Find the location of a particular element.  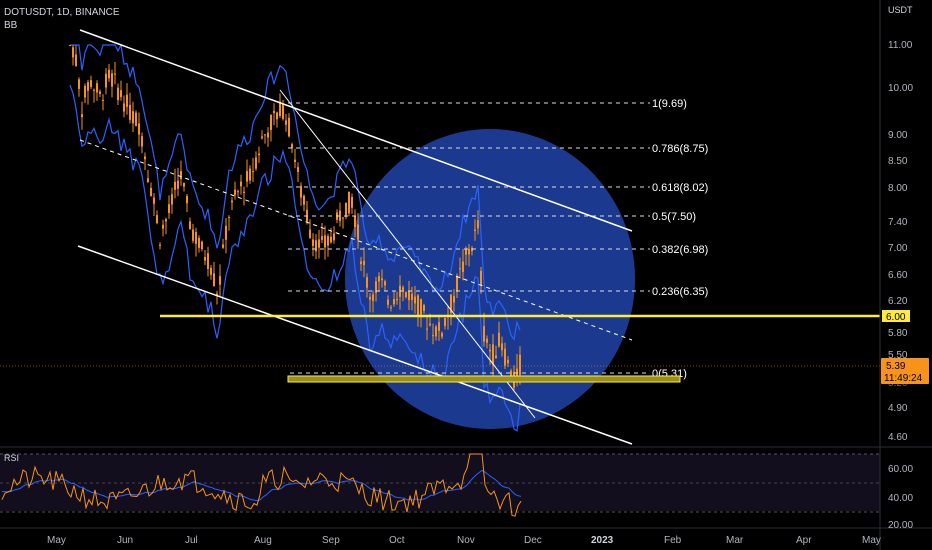

price-tick: 8.00 is located at coordinates (898, 188).